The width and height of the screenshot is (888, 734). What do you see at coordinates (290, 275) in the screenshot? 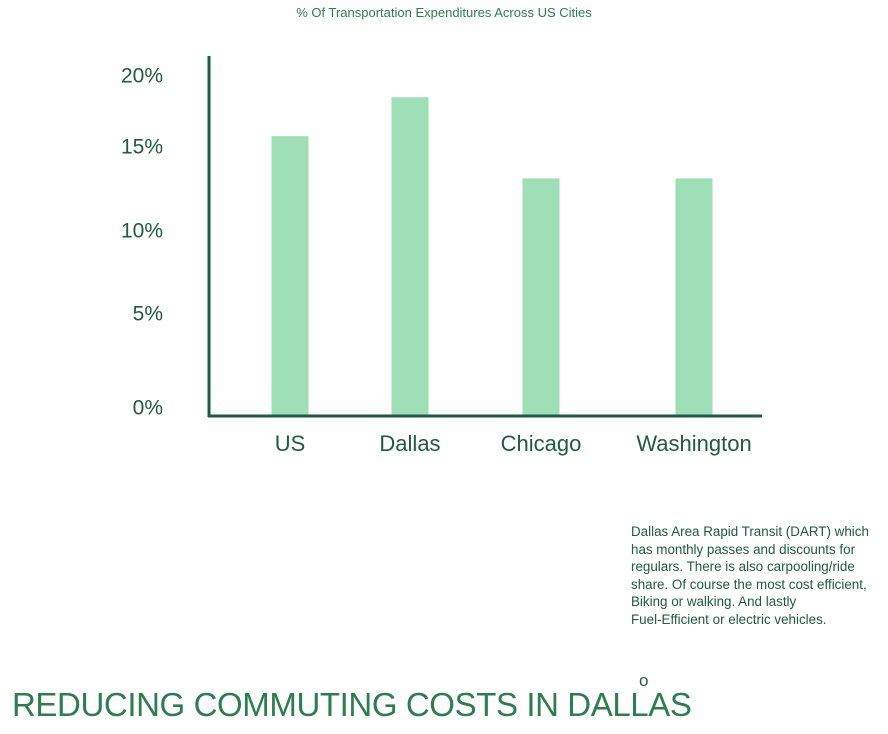
I see `bar-us` at bounding box center [290, 275].